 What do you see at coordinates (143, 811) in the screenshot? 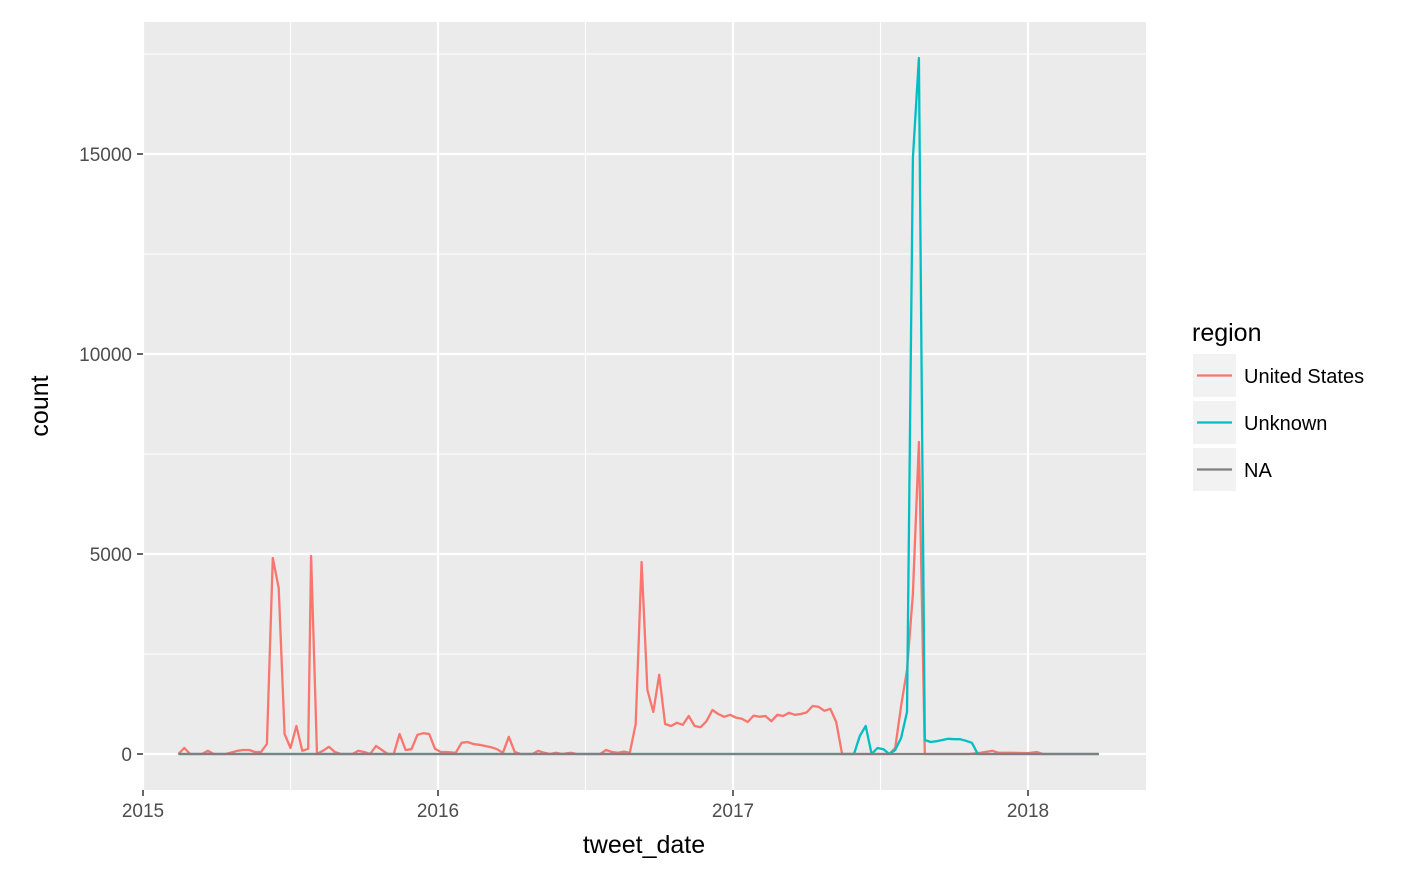
I see `x-tick-label: 2015` at bounding box center [143, 811].